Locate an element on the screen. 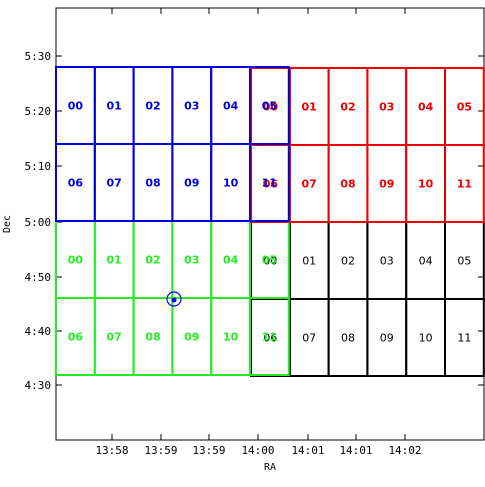 Image resolution: width=485 pixels, height=487 pixels. y-tick-label: 4:50 is located at coordinates (38, 277).